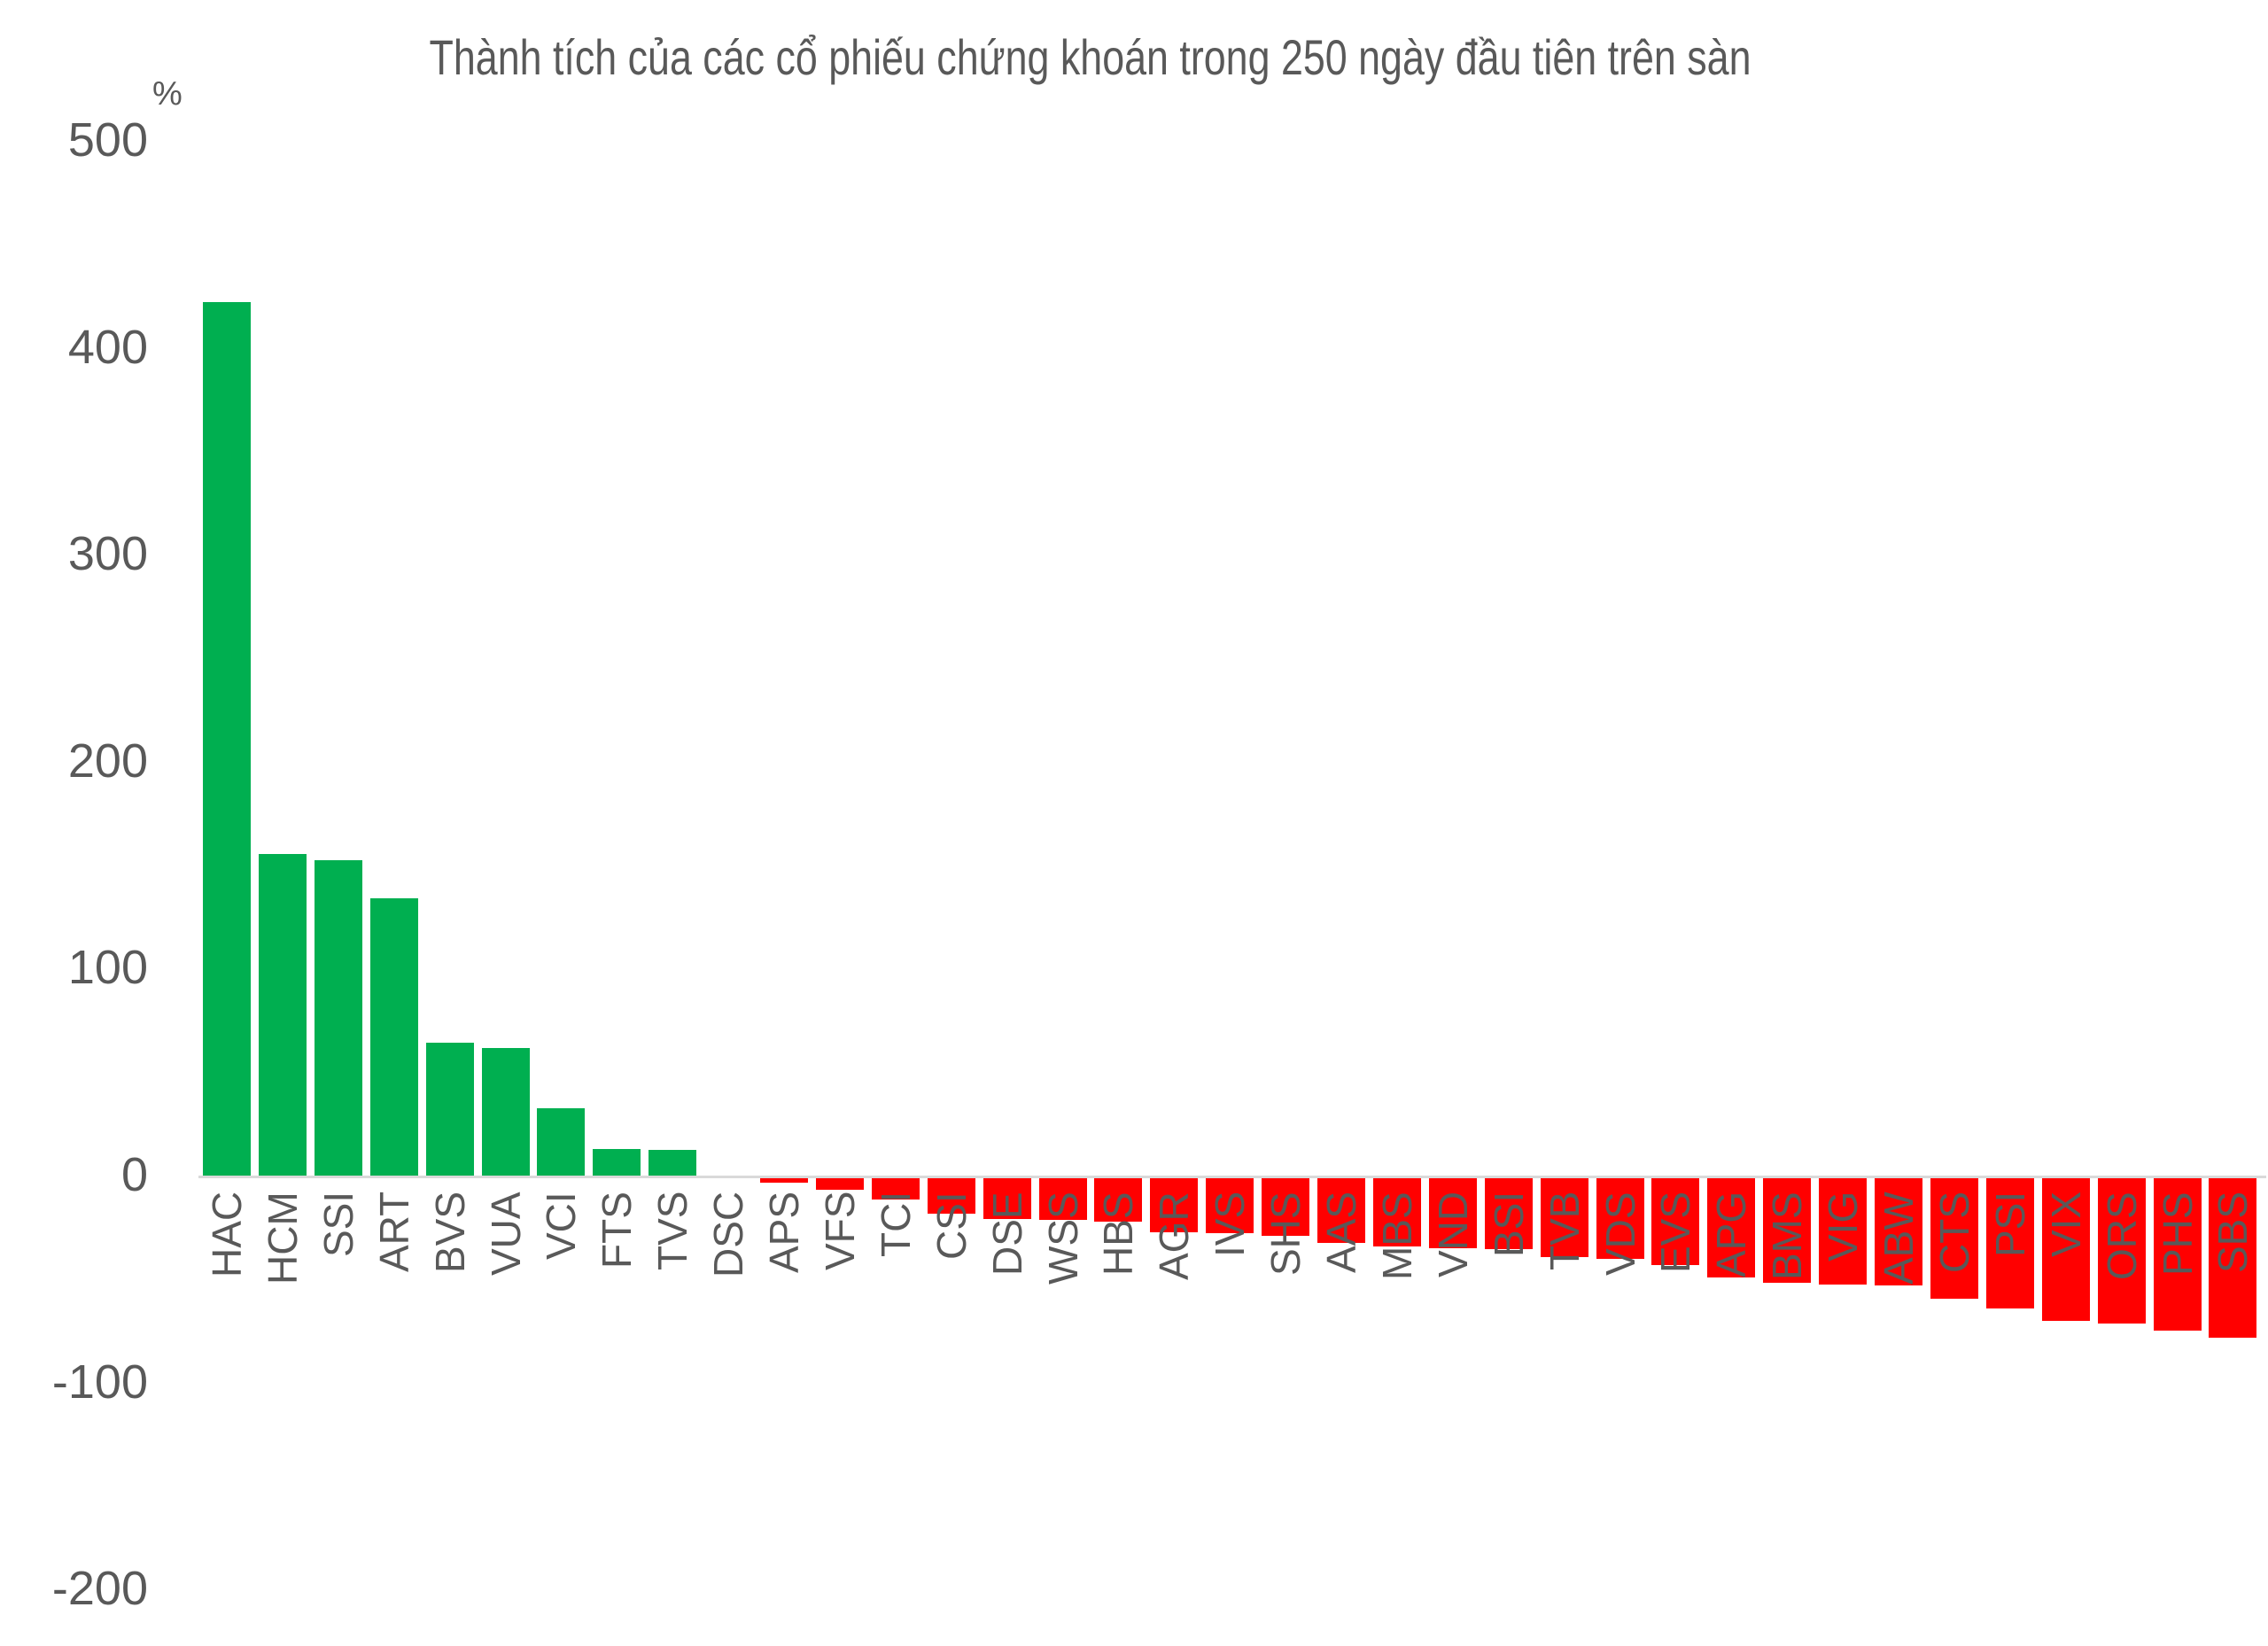 This screenshot has width=2268, height=1646. I want to click on x-tick-label: TVB, so click(1564, 1230).